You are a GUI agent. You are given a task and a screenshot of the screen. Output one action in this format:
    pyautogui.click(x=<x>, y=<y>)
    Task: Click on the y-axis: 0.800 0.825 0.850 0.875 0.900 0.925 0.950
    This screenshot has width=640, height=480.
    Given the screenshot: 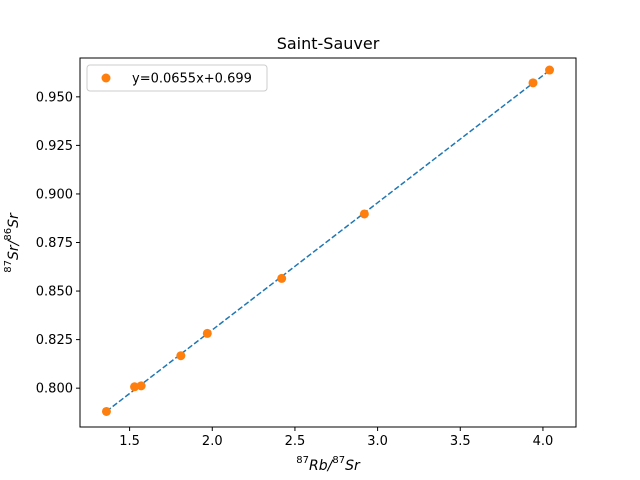 What is the action you would take?
    pyautogui.click(x=58, y=243)
    